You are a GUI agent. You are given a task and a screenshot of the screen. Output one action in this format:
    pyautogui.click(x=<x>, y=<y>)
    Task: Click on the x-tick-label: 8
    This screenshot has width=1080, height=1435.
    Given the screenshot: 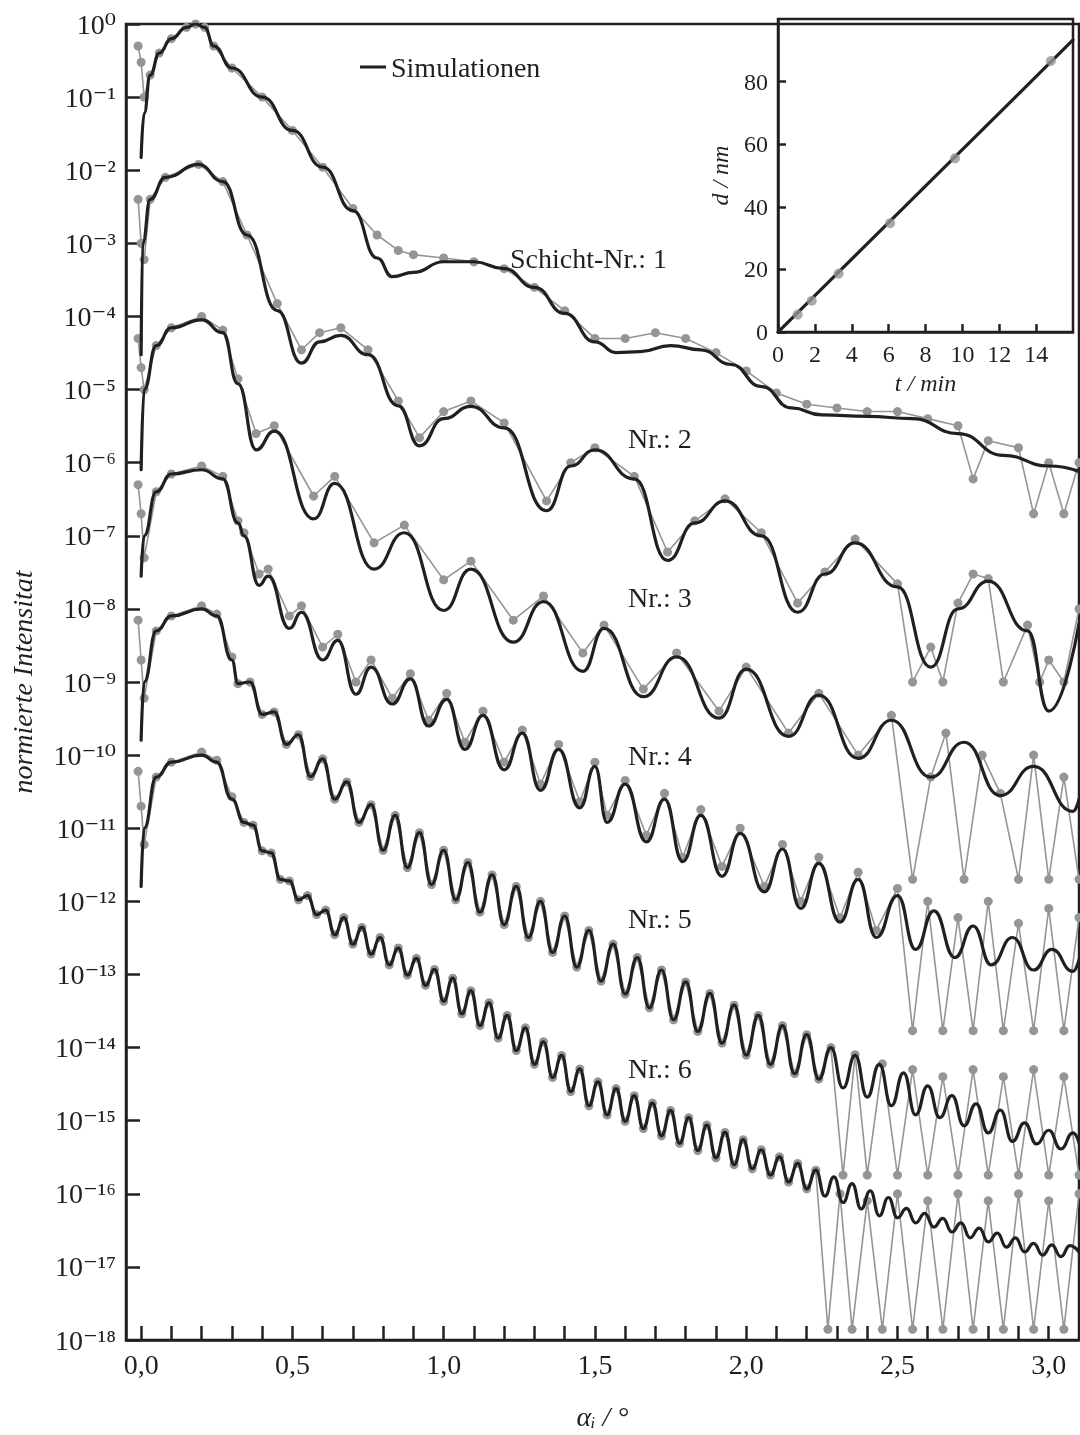 What is the action you would take?
    pyautogui.click(x=925, y=354)
    